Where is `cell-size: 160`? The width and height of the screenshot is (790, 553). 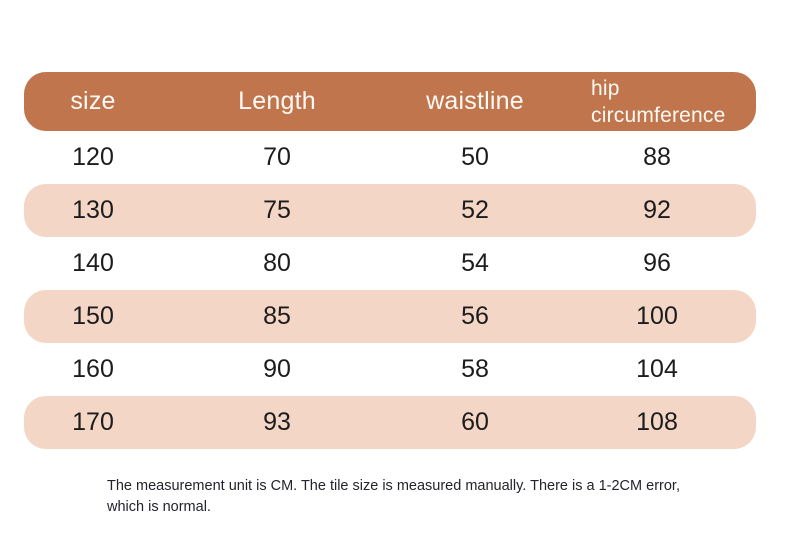 cell-size: 160 is located at coordinates (93, 369).